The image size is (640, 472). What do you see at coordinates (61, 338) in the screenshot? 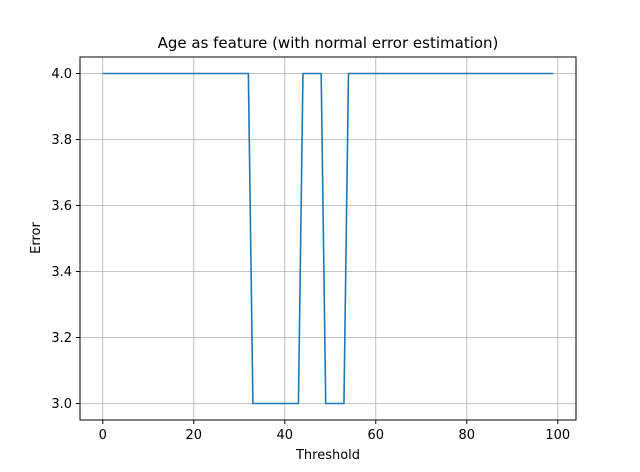
I see `y-tick-label: 3.2` at bounding box center [61, 338].